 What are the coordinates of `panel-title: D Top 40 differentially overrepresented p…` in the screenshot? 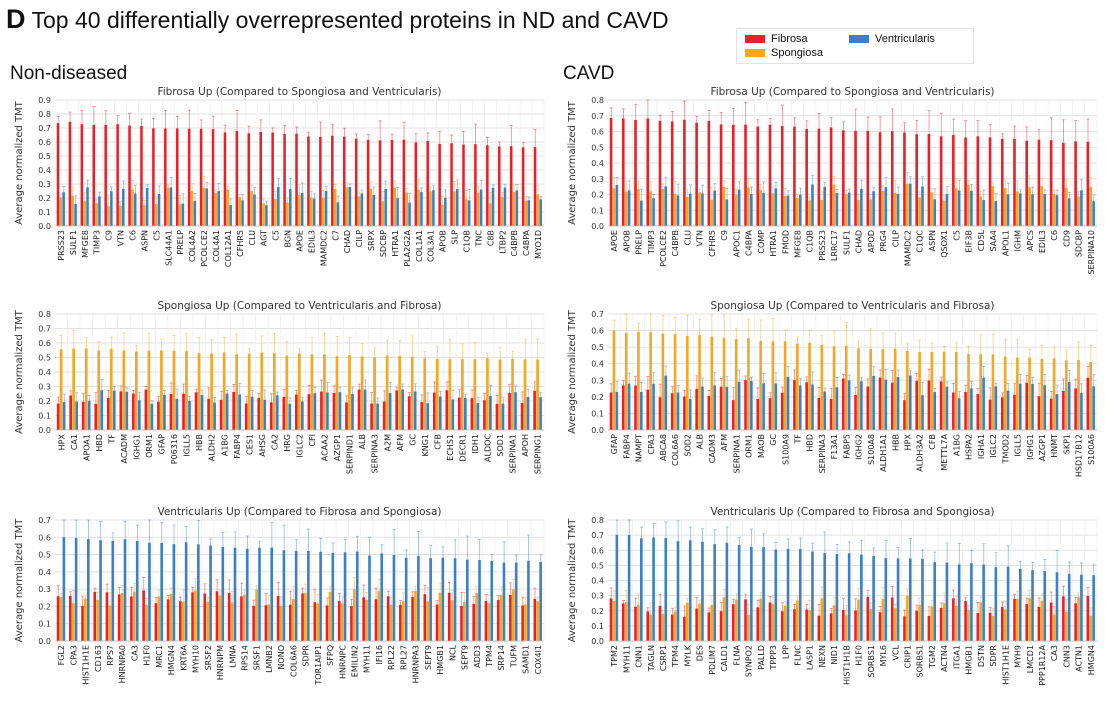 It's located at (337, 19).